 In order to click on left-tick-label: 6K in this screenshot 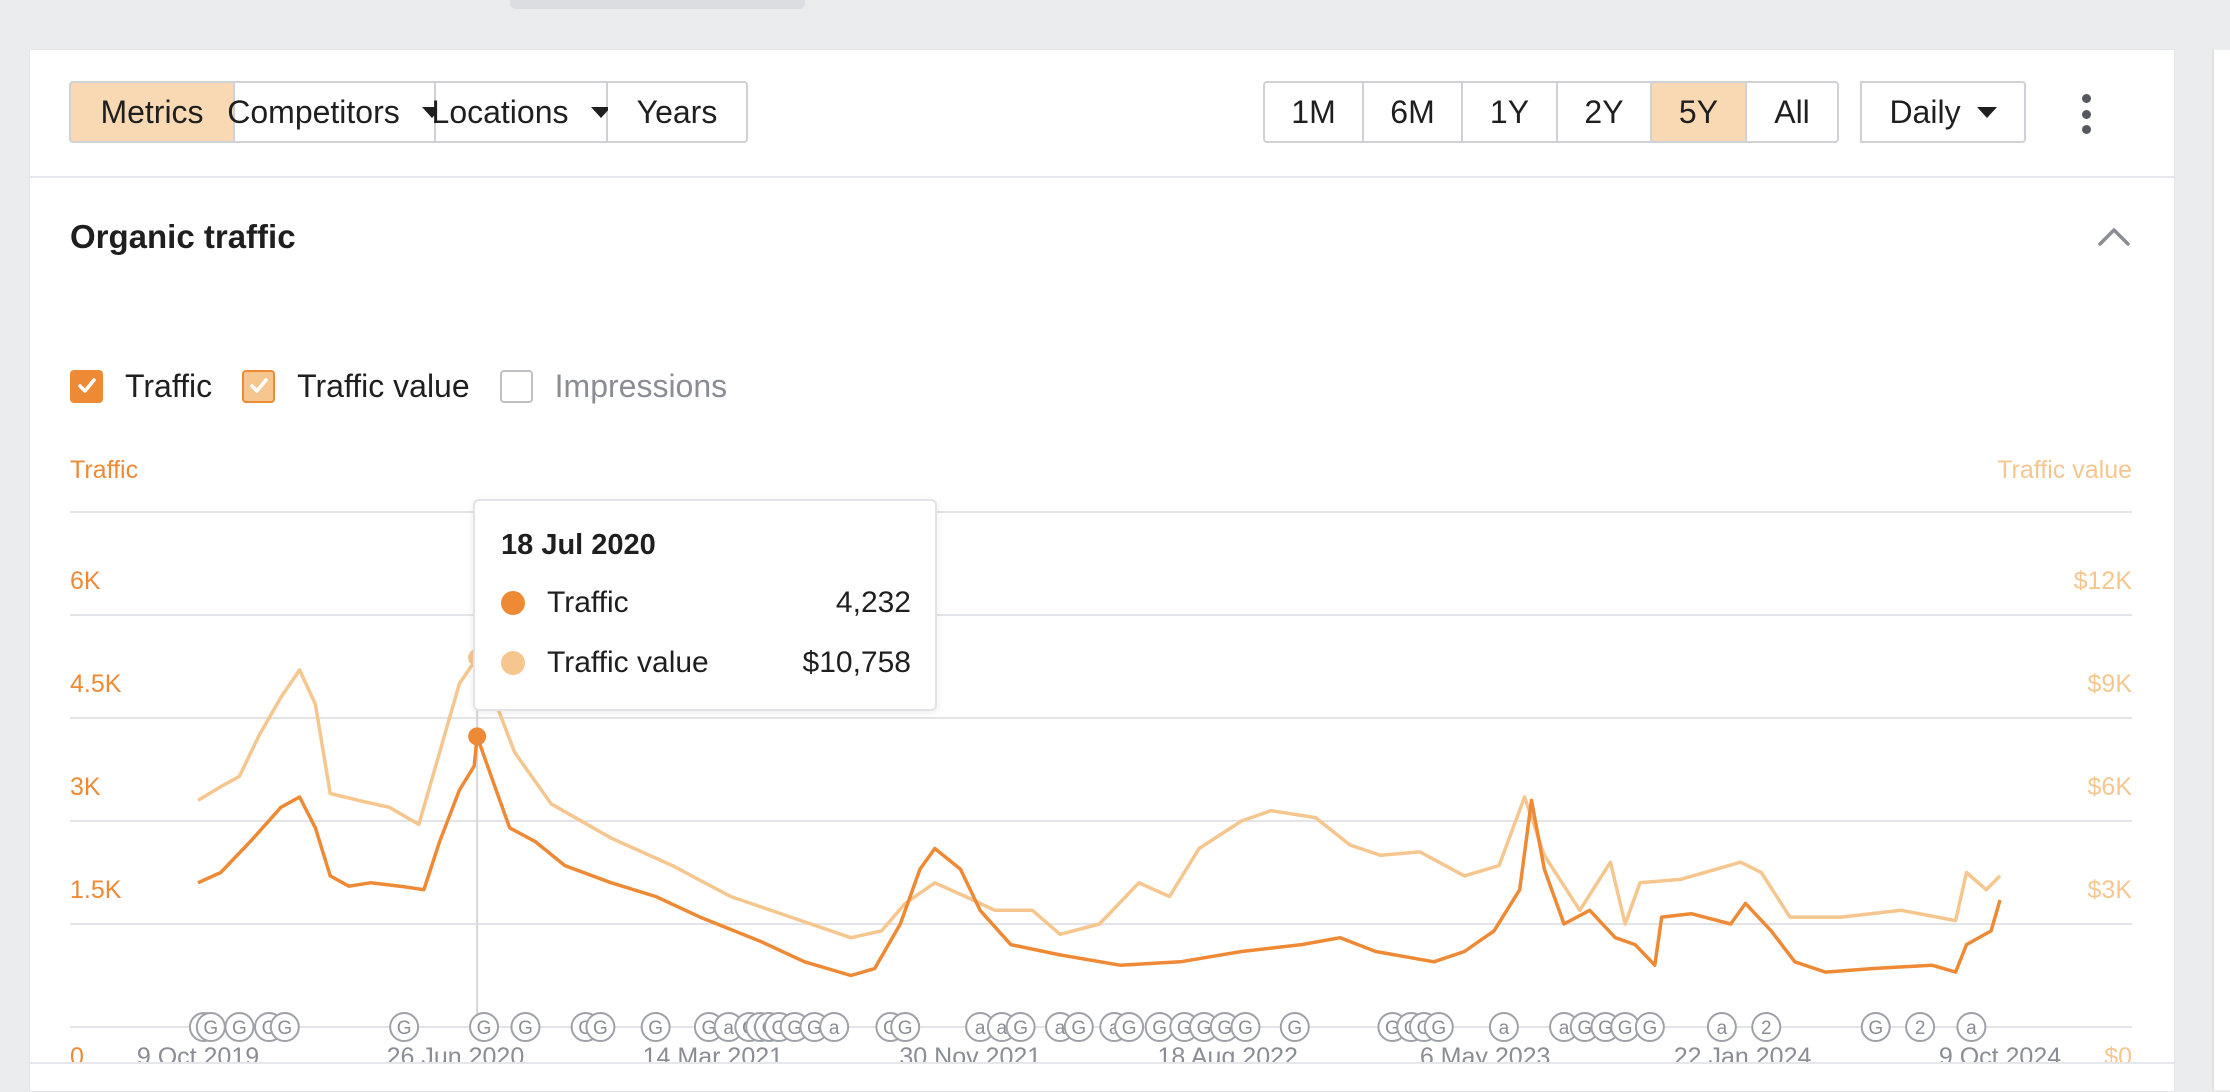, I will do `click(85, 581)`.